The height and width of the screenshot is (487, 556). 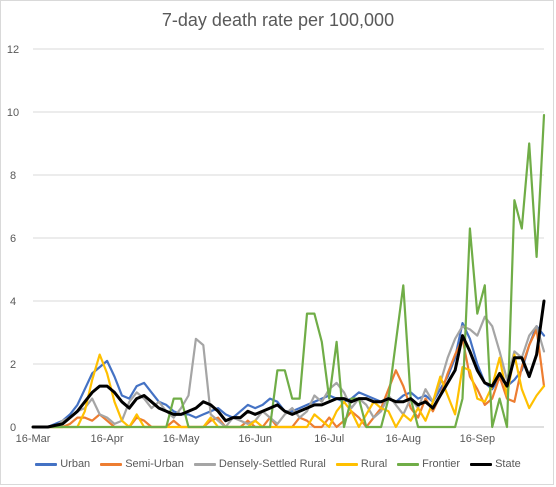 I want to click on y-tick-label: 0, so click(x=13, y=428).